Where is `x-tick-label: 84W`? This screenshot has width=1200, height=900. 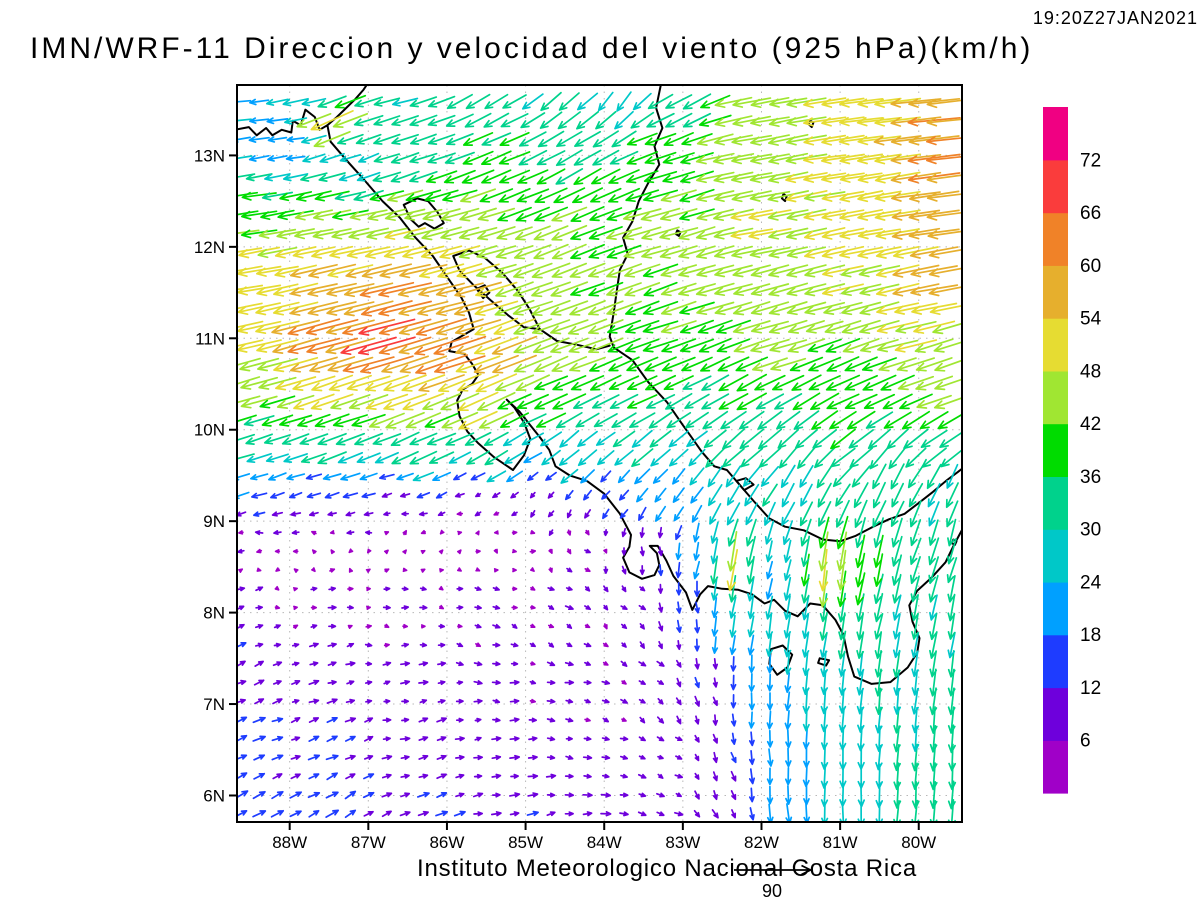 x-tick-label: 84W is located at coordinates (604, 842).